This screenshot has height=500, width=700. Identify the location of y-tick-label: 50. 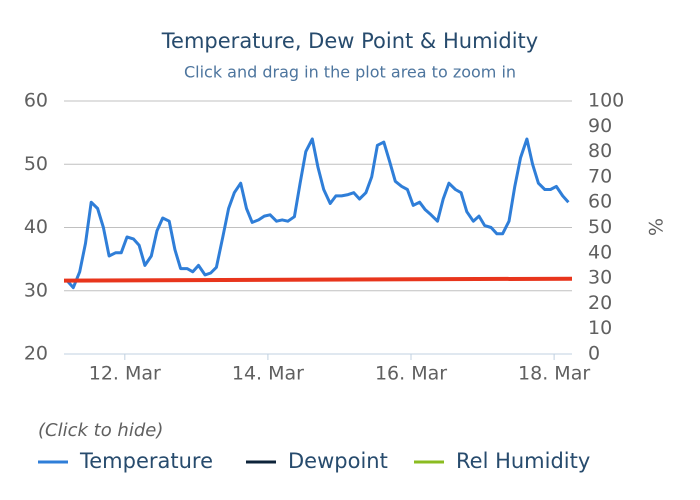
(36, 164).